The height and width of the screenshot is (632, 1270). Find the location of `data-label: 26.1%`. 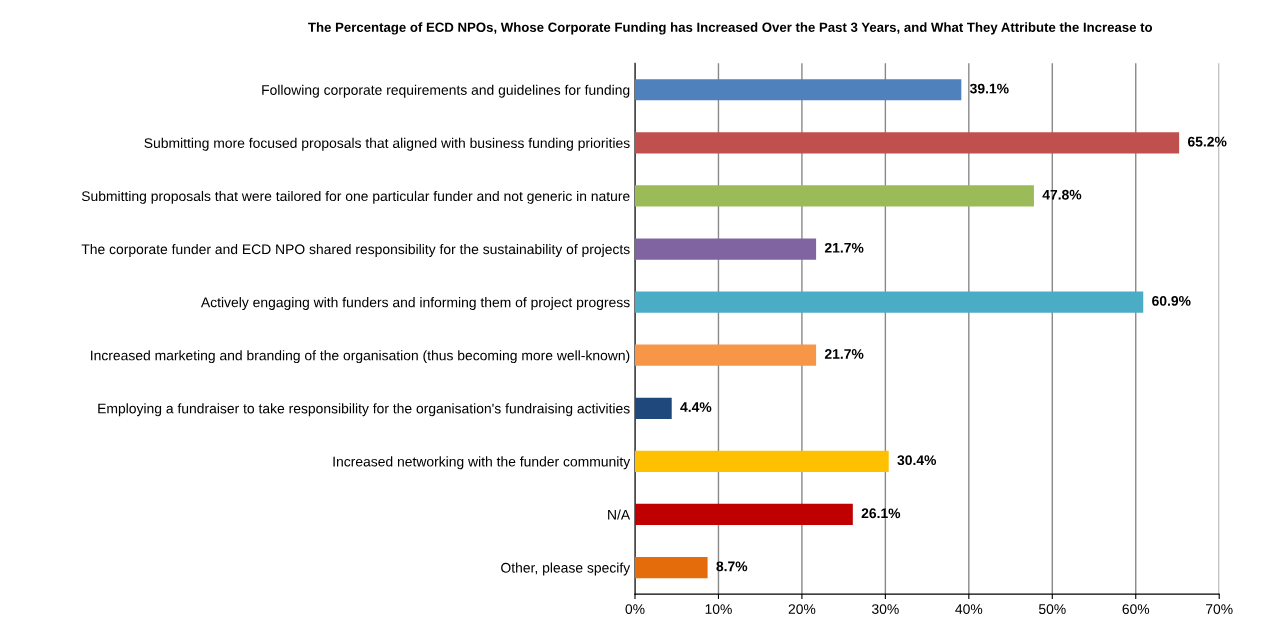

data-label: 26.1% is located at coordinates (881, 513).